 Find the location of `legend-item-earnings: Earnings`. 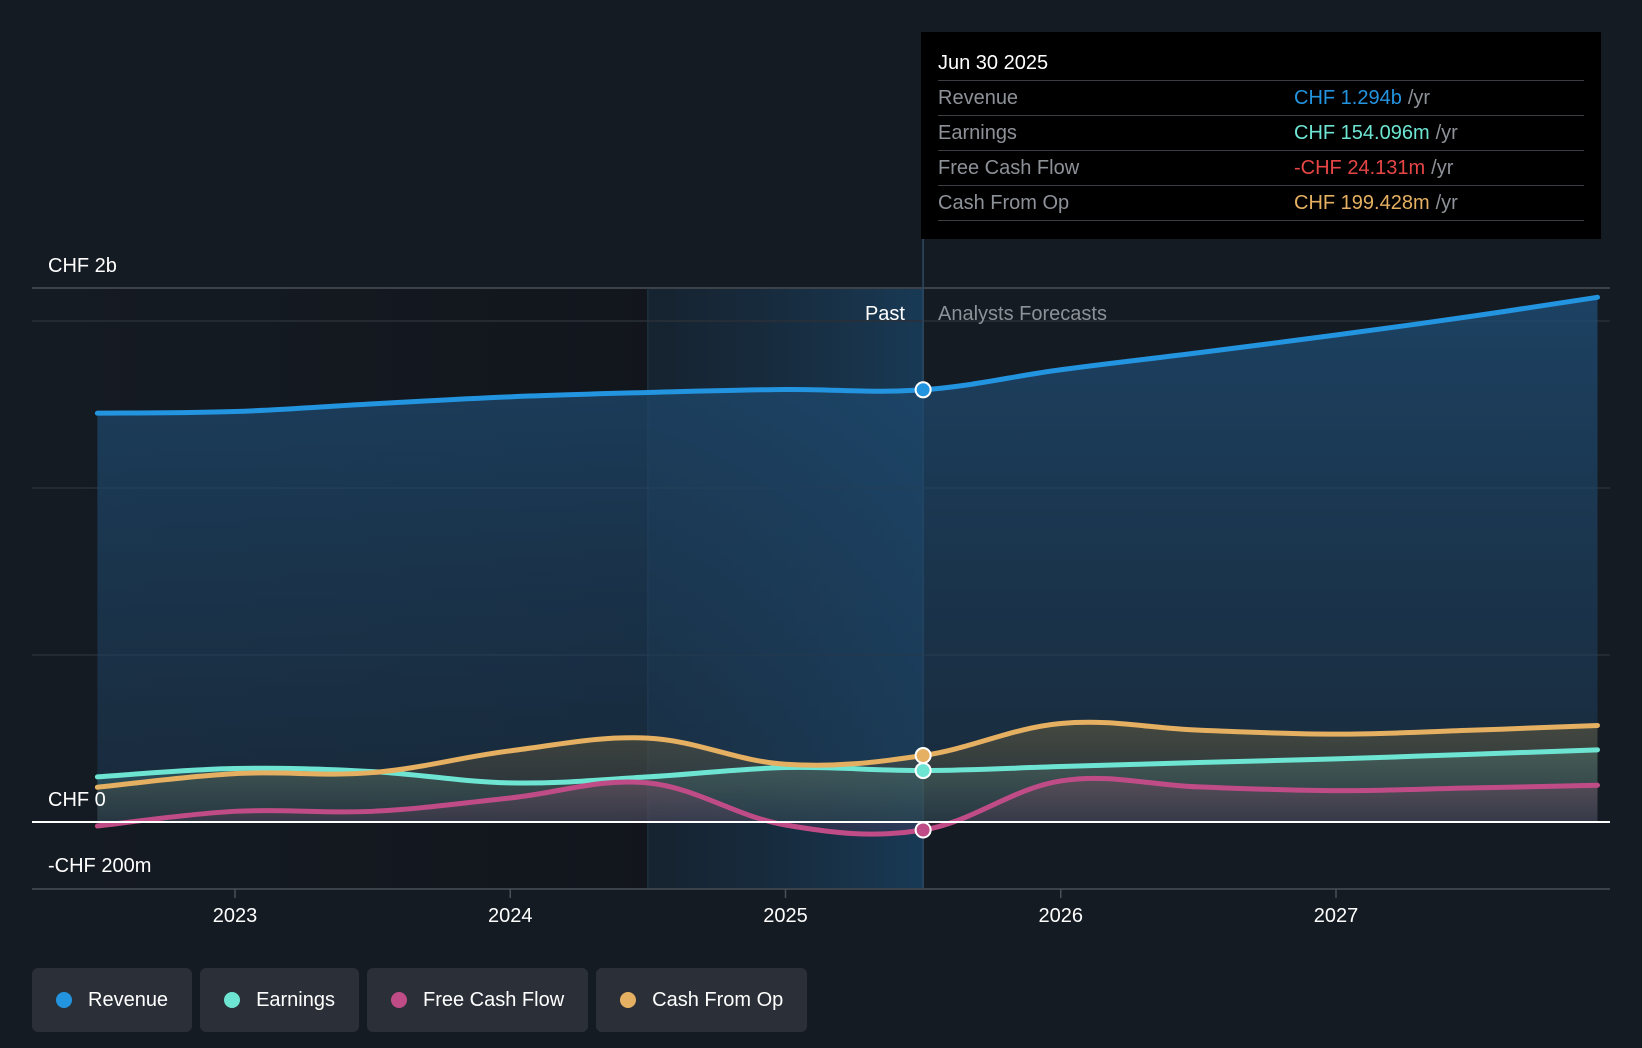

legend-item-earnings: Earnings is located at coordinates (279, 1000).